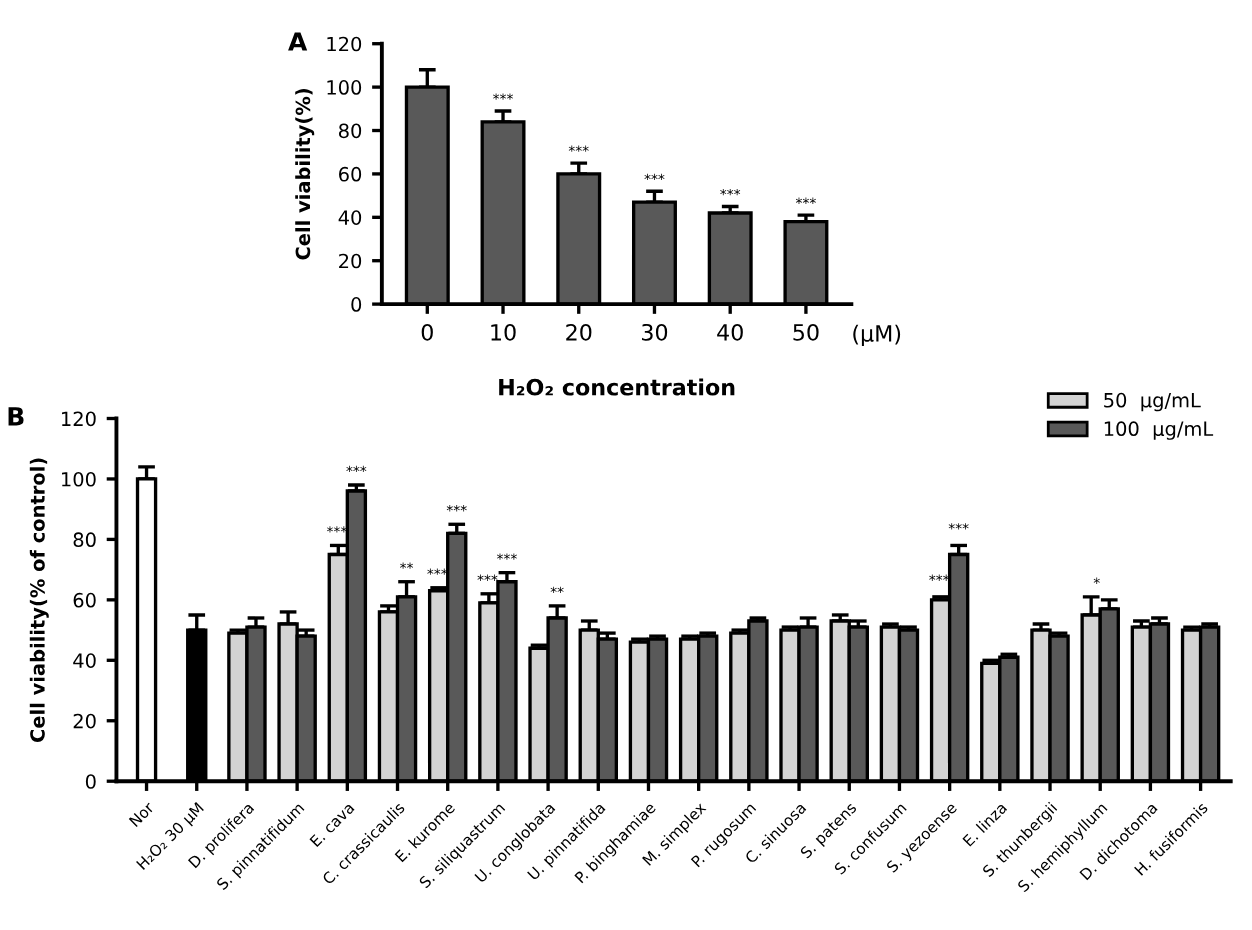 Image resolution: width=1252 pixels, height=930 pixels. I want to click on y-axis-title: Cell viability(% of control), so click(39, 600).